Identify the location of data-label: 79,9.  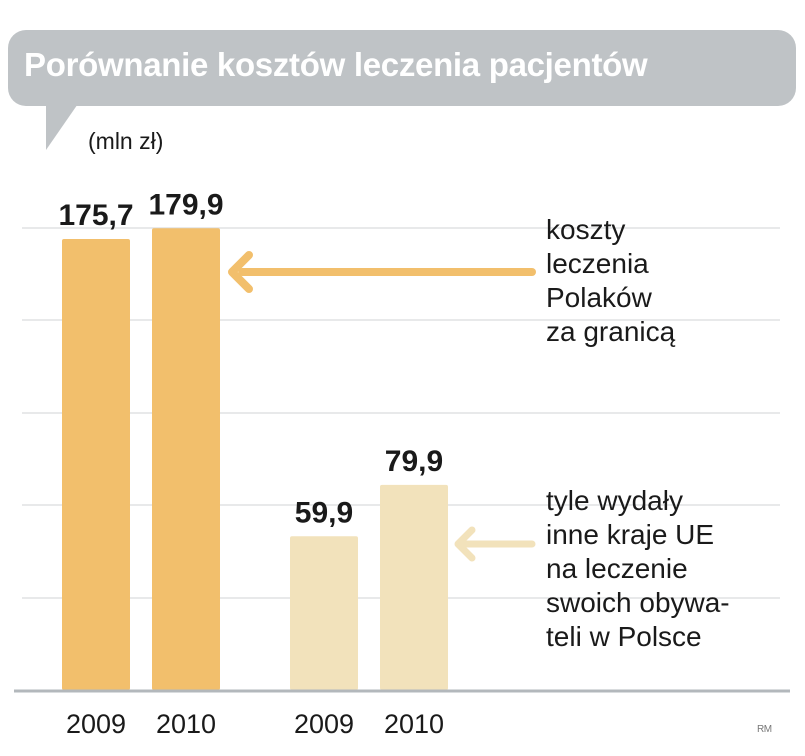
(414, 461).